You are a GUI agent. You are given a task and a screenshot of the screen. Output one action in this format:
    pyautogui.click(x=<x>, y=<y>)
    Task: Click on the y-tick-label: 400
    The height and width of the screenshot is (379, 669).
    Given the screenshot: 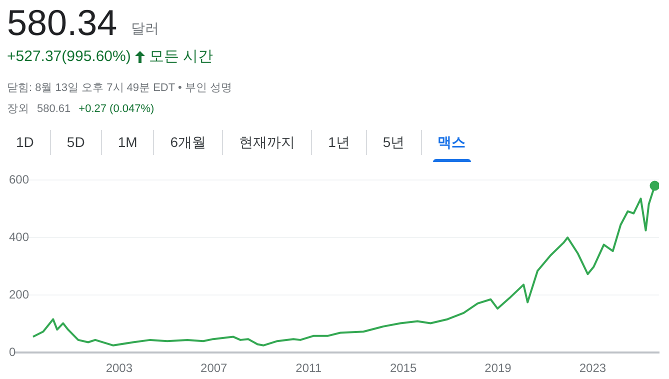 What is the action you would take?
    pyautogui.click(x=19, y=237)
    